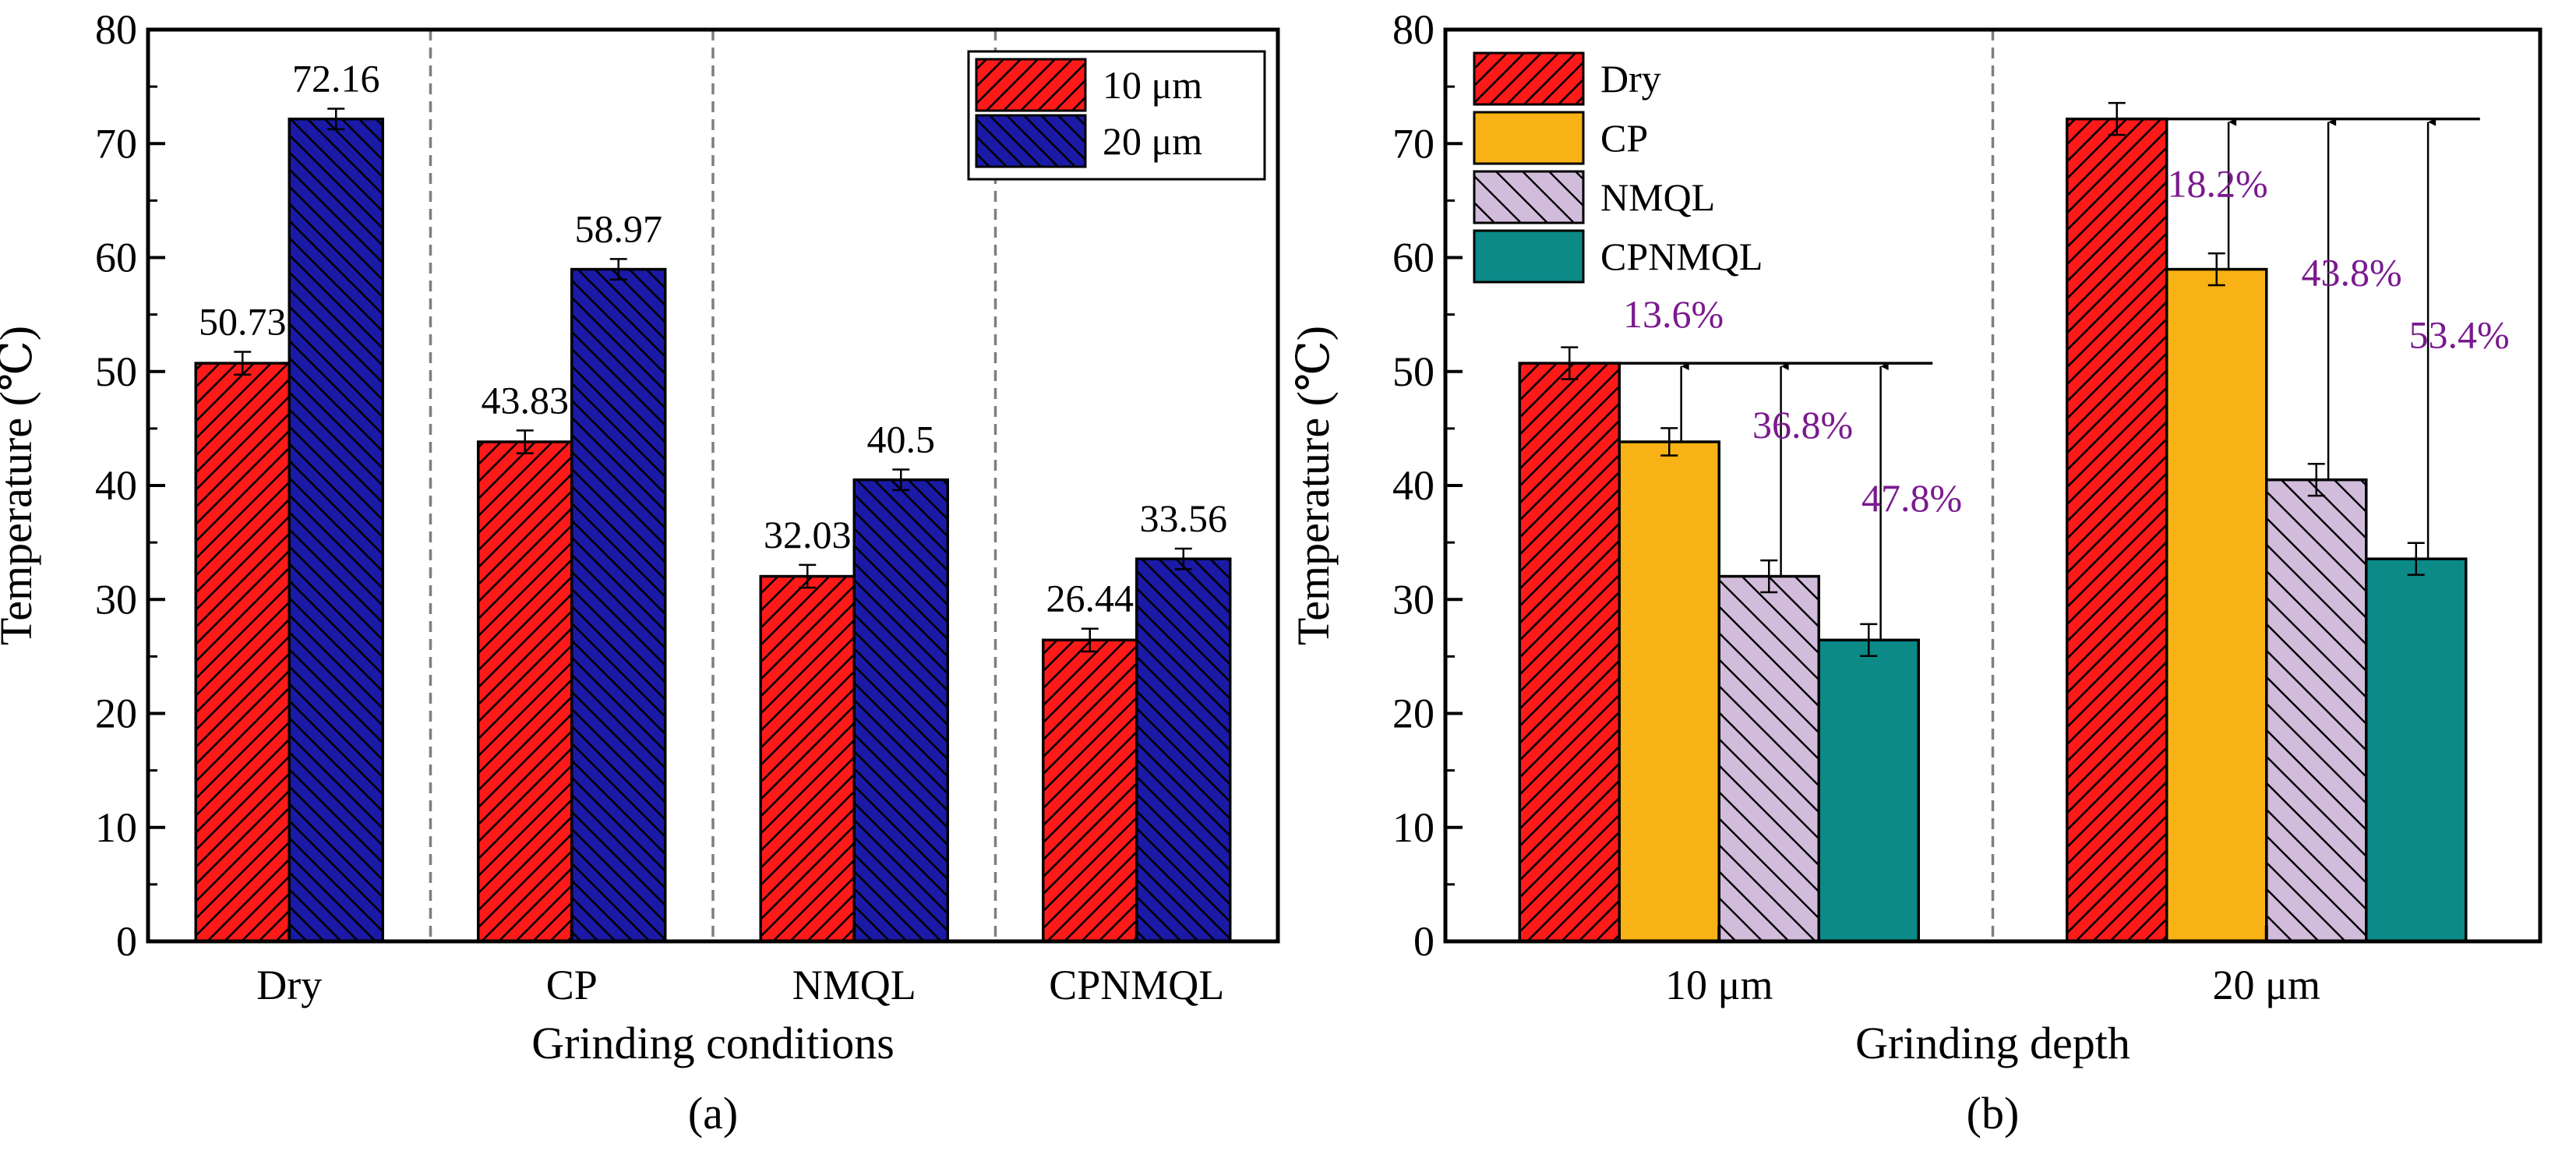  Describe the element at coordinates (116, 143) in the screenshot. I see `a-y-tick-label-70: 70` at that location.